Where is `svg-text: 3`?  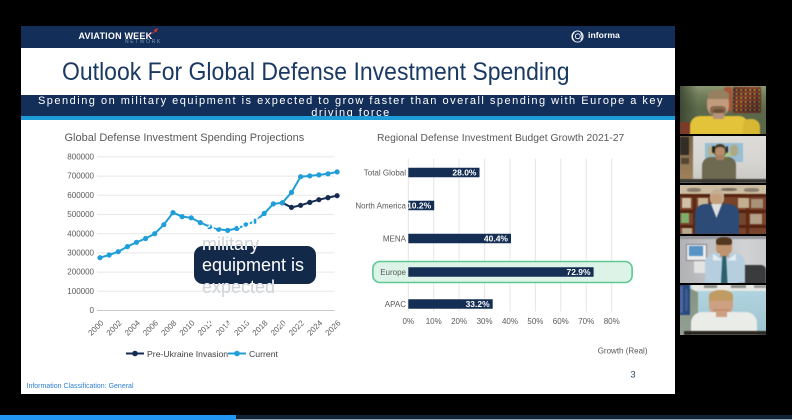
svg-text: 3 is located at coordinates (632, 374).